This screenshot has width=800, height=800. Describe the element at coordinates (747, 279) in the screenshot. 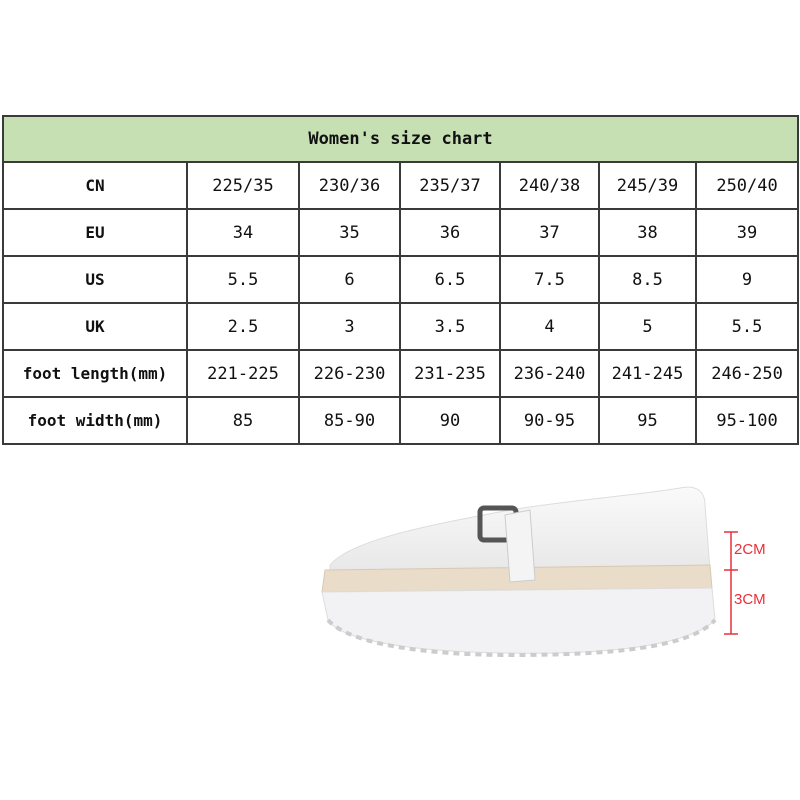

I see `table-cell: 9` at that location.